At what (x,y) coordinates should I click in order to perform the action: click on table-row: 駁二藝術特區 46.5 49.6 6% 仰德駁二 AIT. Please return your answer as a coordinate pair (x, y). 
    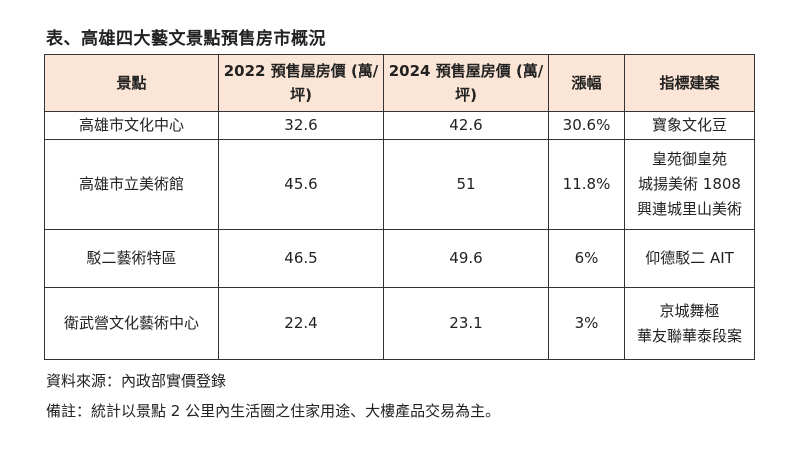
    Looking at the image, I should click on (399, 258).